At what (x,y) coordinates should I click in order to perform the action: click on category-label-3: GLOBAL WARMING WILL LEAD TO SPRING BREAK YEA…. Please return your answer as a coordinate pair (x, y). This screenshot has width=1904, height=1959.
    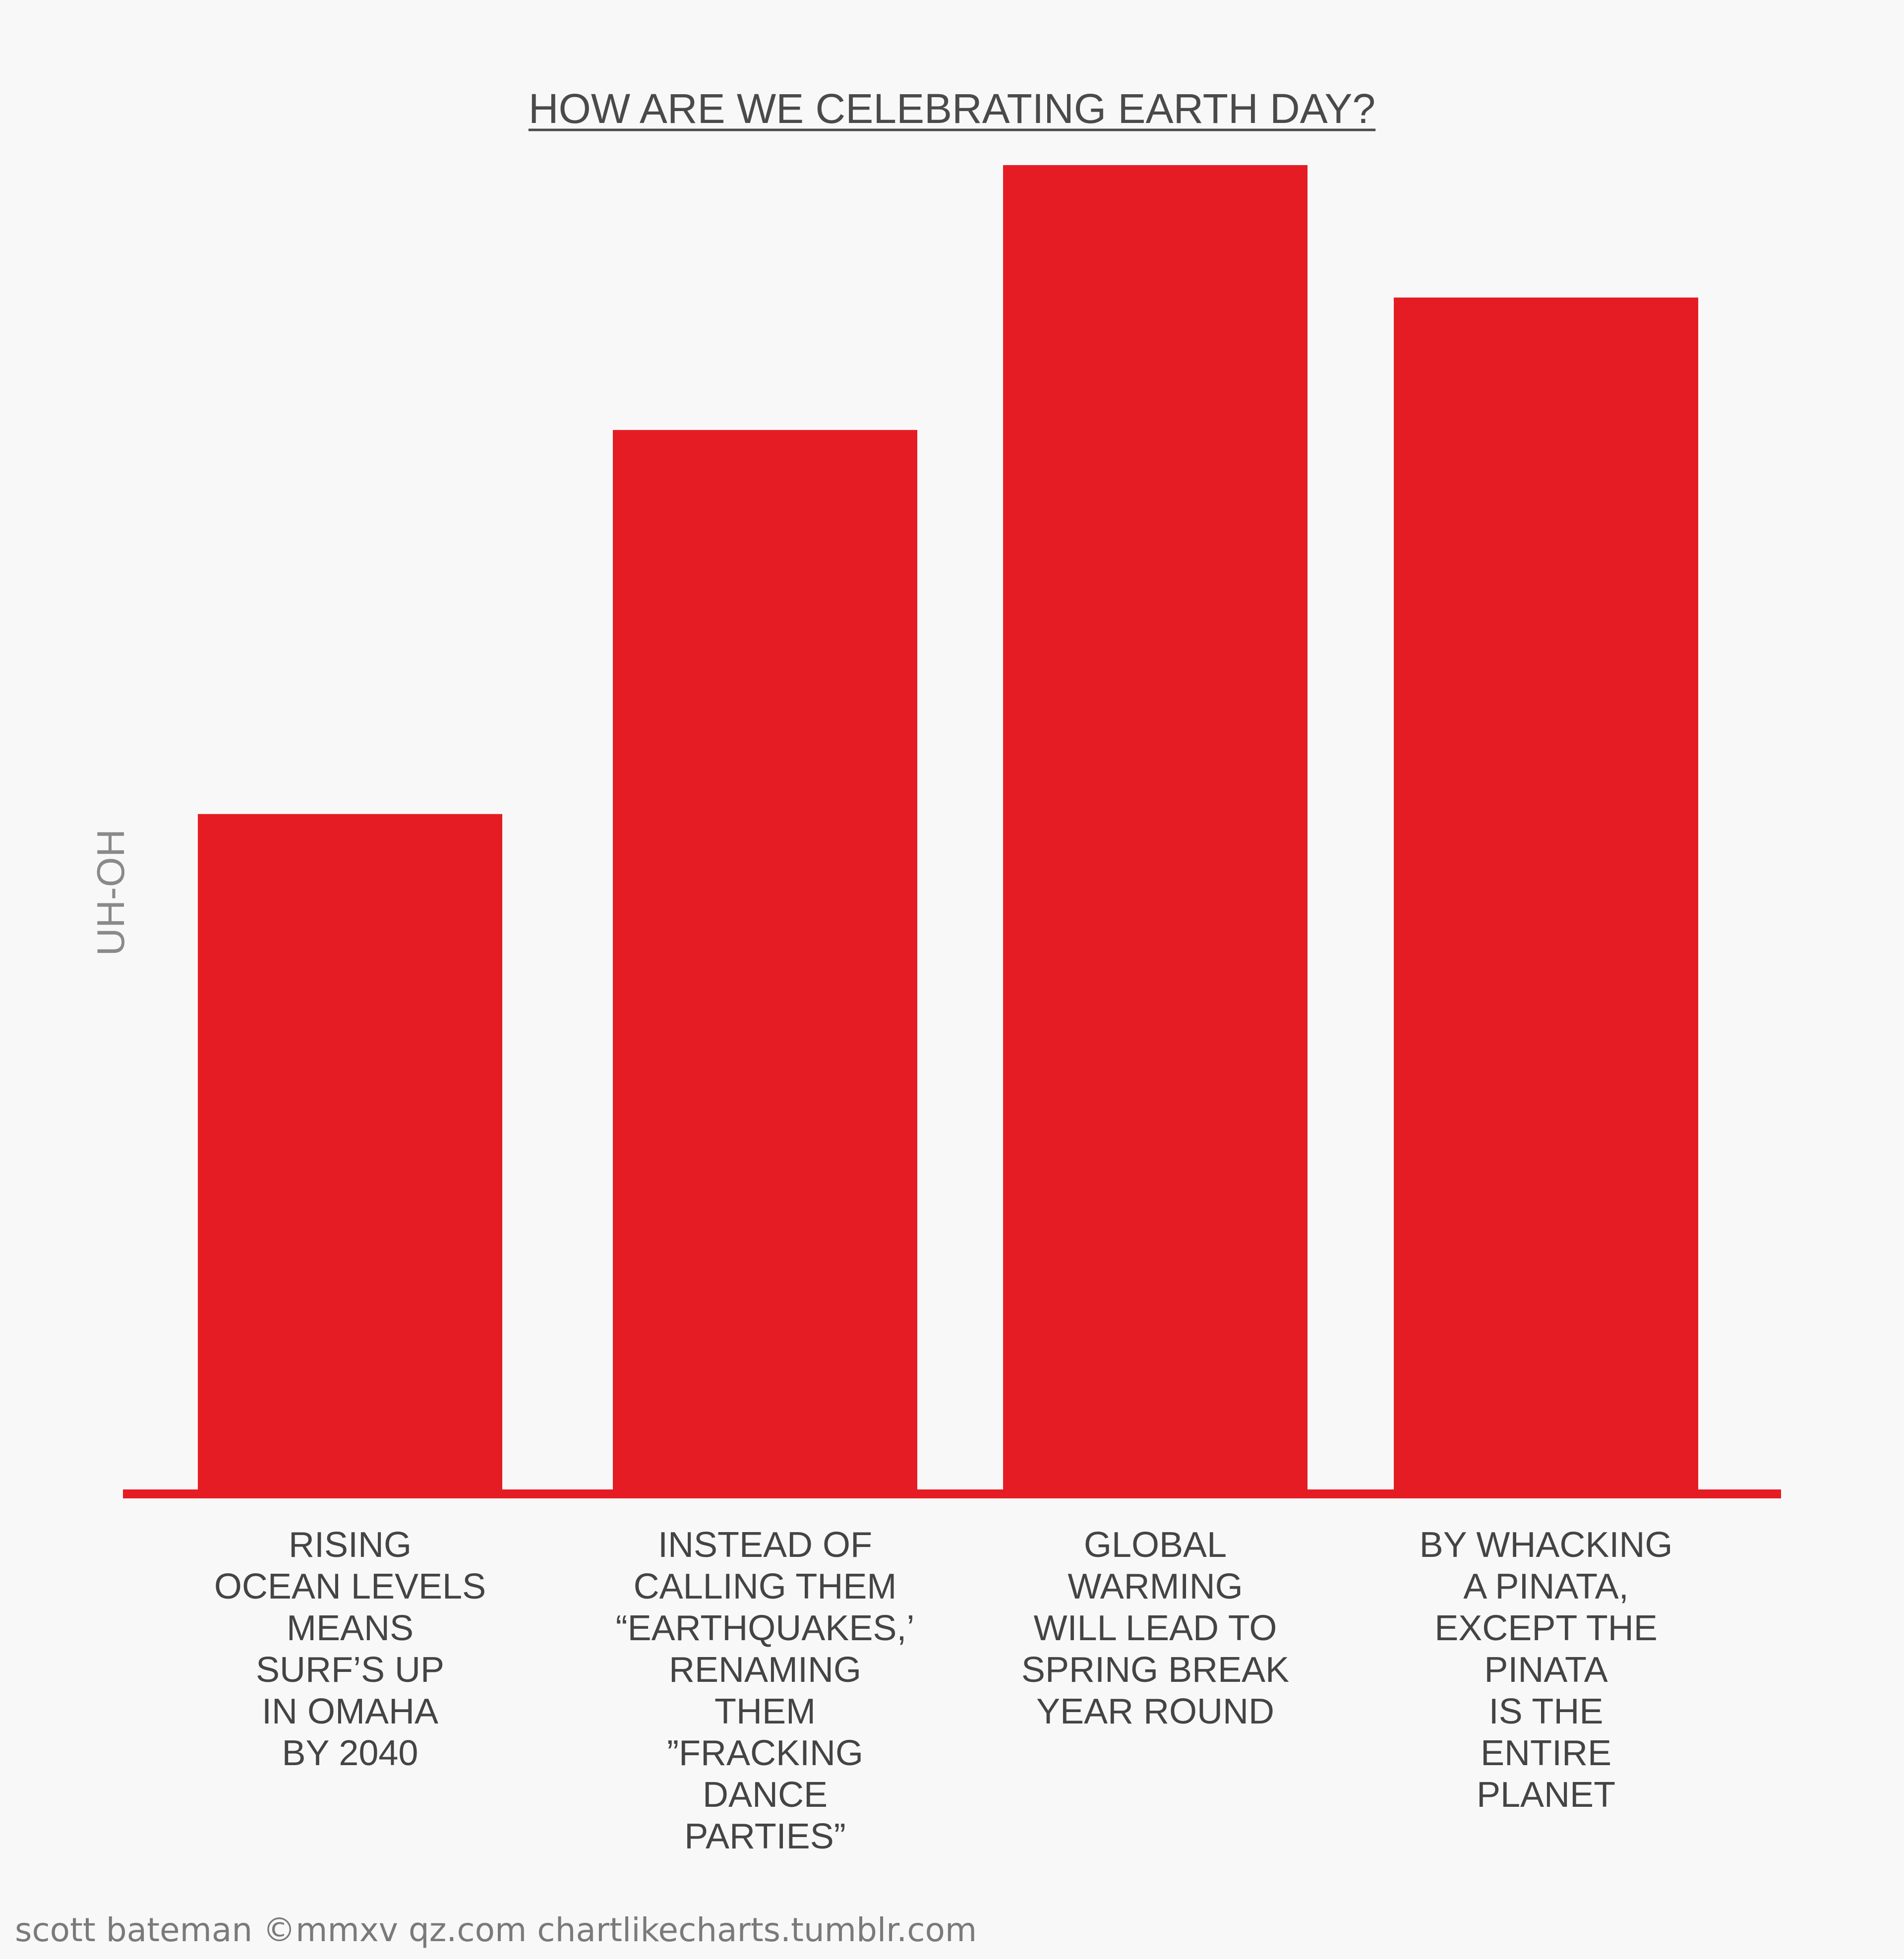
    Looking at the image, I should click on (1155, 1628).